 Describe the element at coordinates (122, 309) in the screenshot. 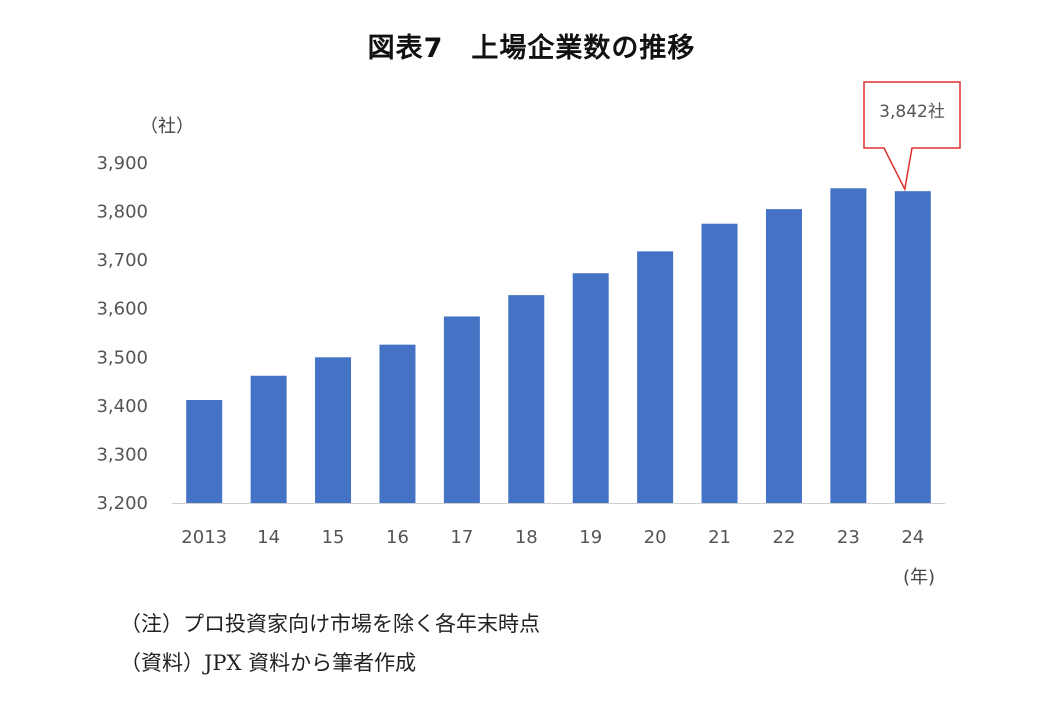

I see `y-tick-label: 3,600` at that location.